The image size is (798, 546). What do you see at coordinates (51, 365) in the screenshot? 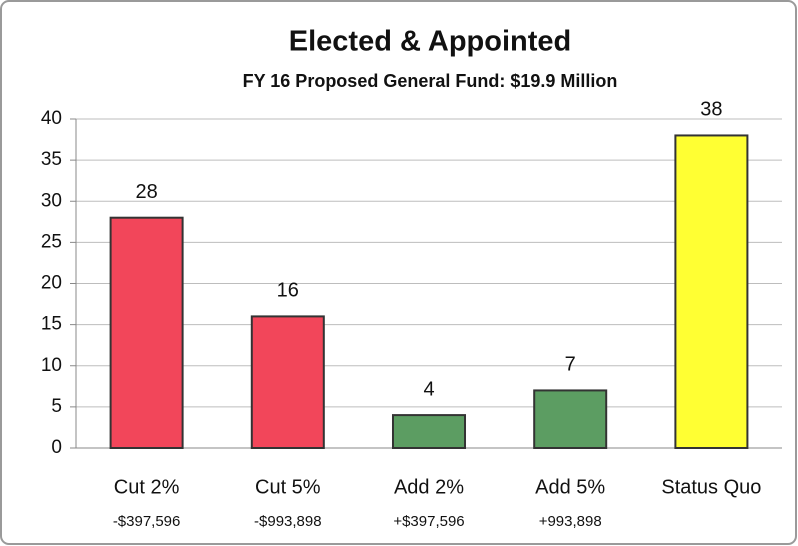
I see `y-tick-label: 10` at bounding box center [51, 365].